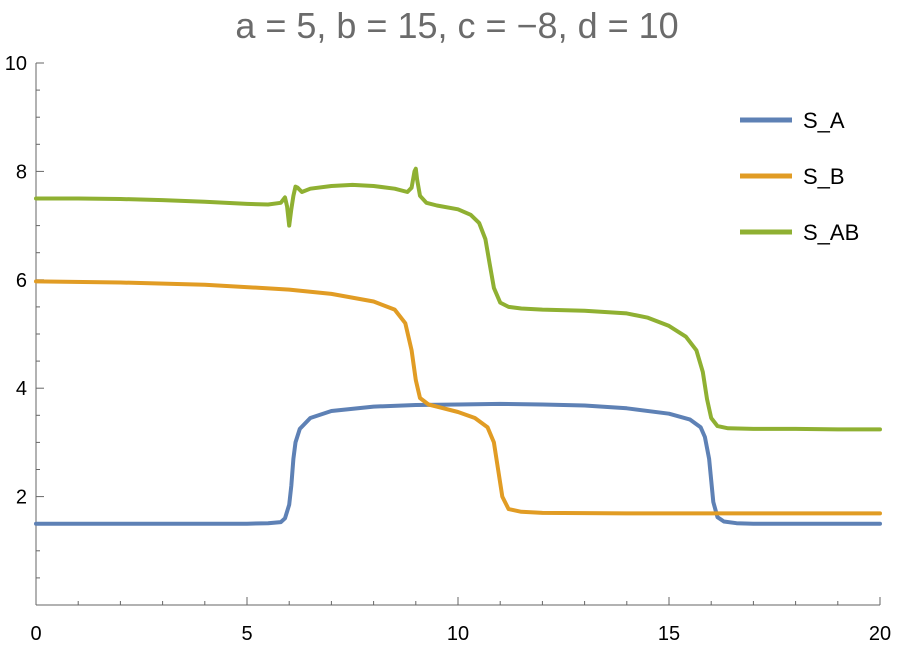 The image size is (900, 645). Describe the element at coordinates (799, 176) in the screenshot. I see `legend: S_A S_B S_AB` at that location.